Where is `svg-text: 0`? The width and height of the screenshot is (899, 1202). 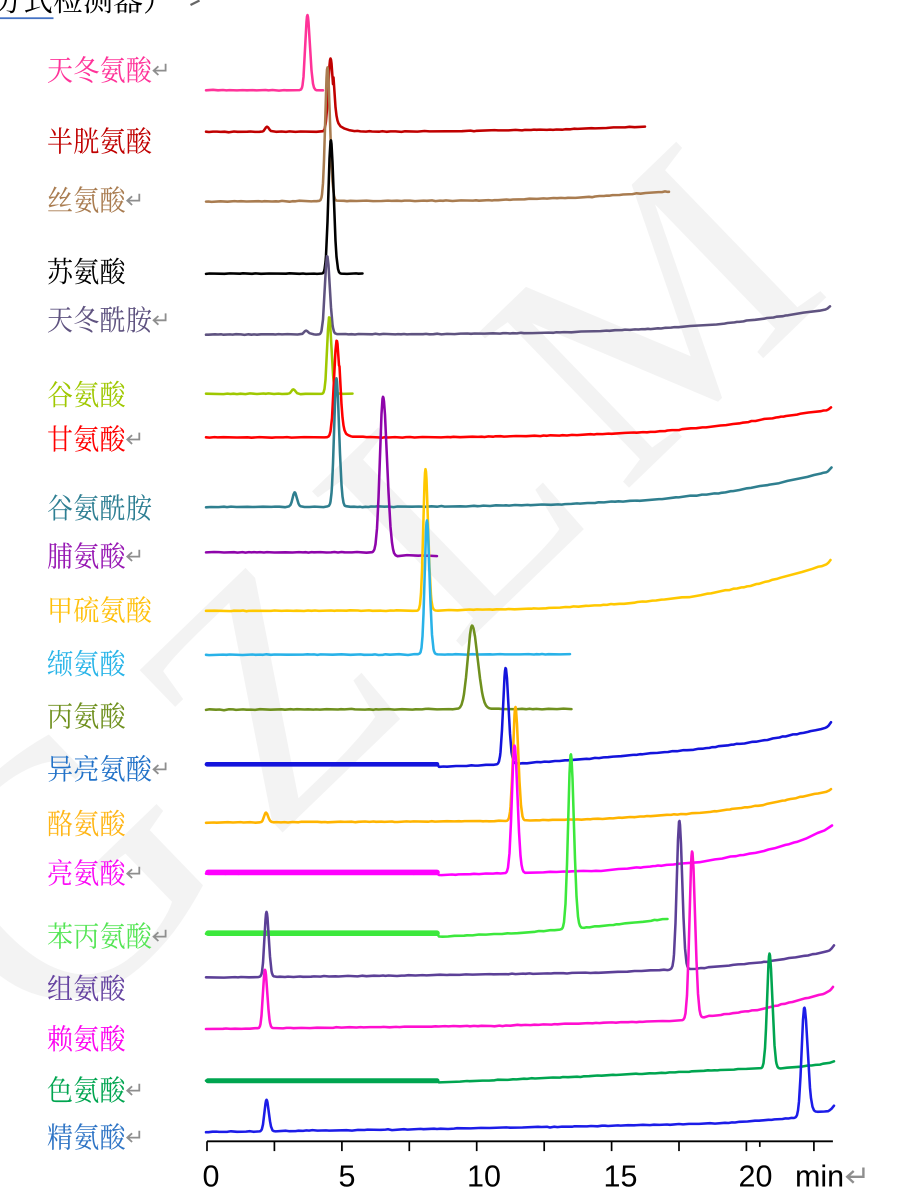 svg-text: 0 is located at coordinates (211, 1177).